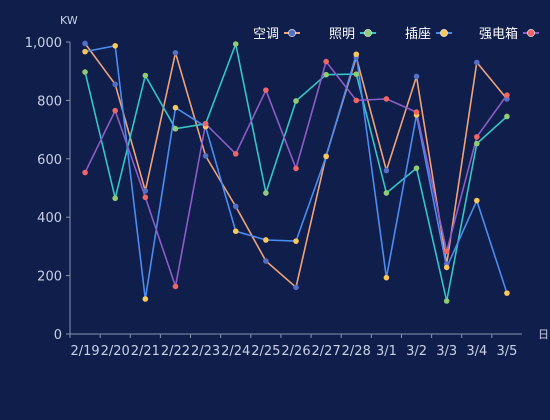 The height and width of the screenshot is (420, 550). I want to click on x-tick-label: 3/1, so click(386, 351).